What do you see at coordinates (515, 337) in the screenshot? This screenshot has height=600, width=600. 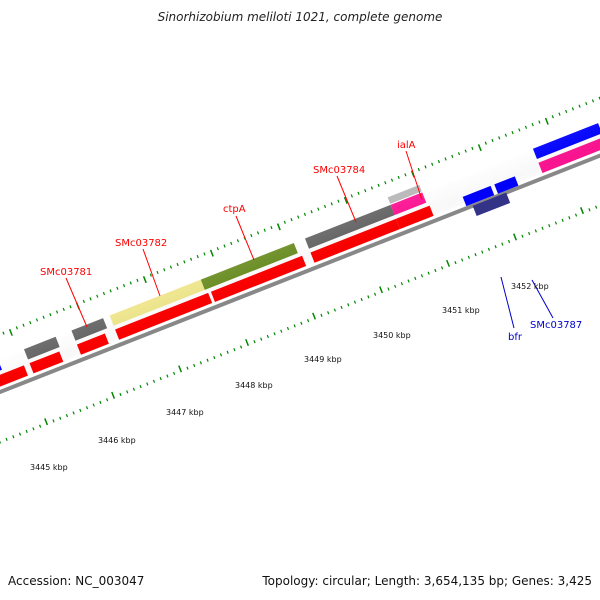 I see `gene-label: bfr` at bounding box center [515, 337].